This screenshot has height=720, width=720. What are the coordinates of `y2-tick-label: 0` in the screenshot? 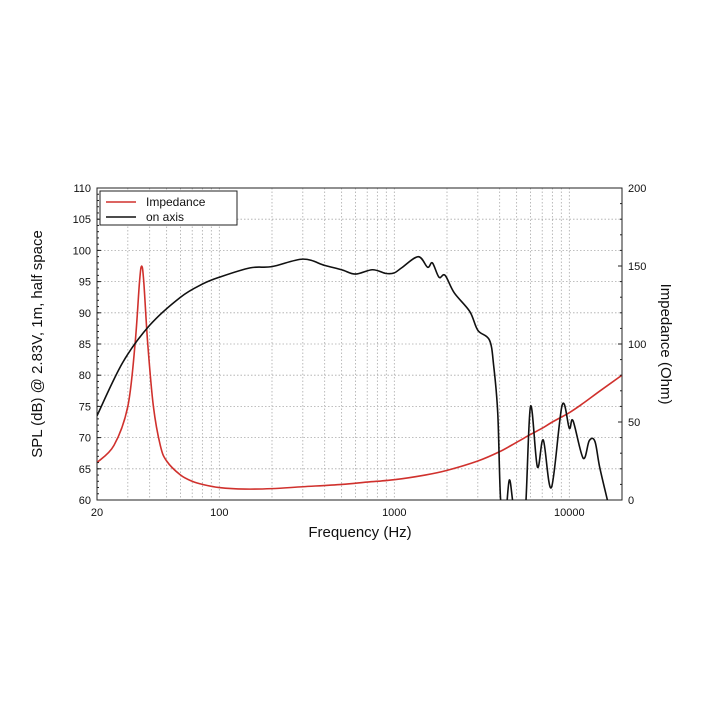 It's located at (631, 501).